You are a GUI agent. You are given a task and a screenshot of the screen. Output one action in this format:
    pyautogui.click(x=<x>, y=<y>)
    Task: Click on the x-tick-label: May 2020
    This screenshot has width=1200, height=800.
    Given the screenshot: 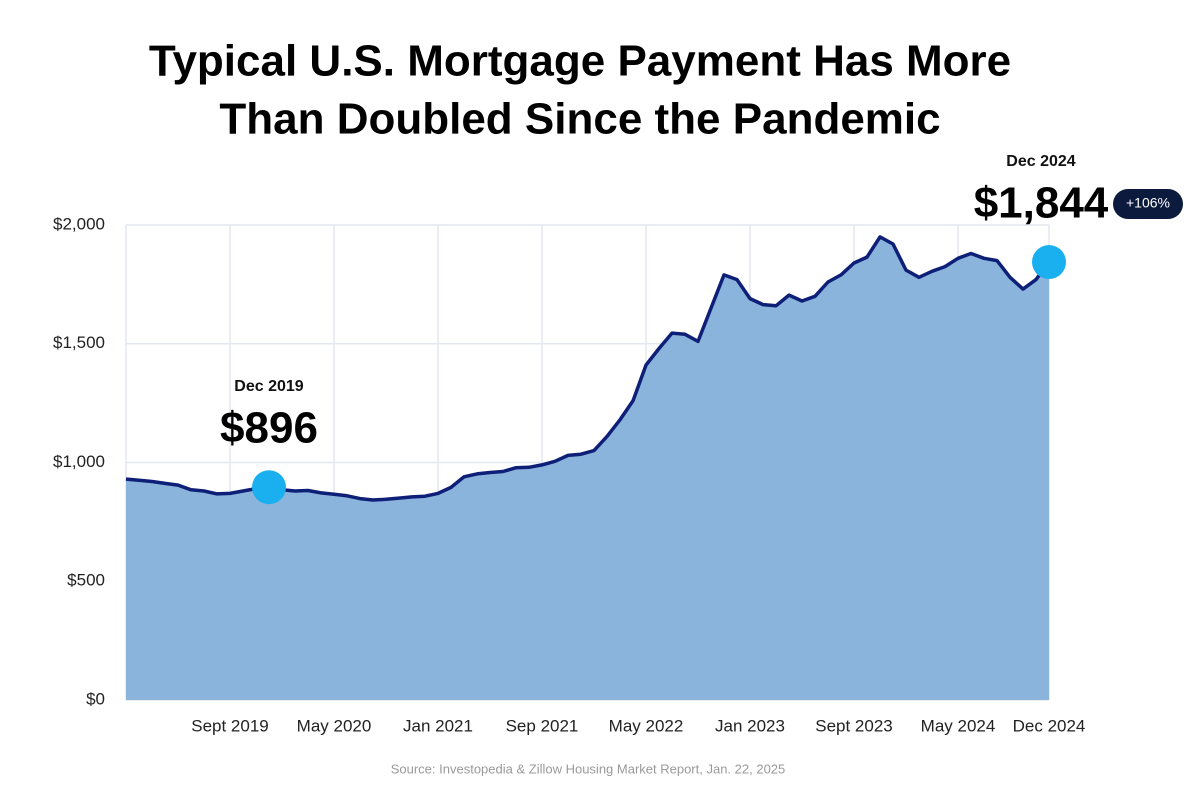 What is the action you would take?
    pyautogui.click(x=334, y=725)
    